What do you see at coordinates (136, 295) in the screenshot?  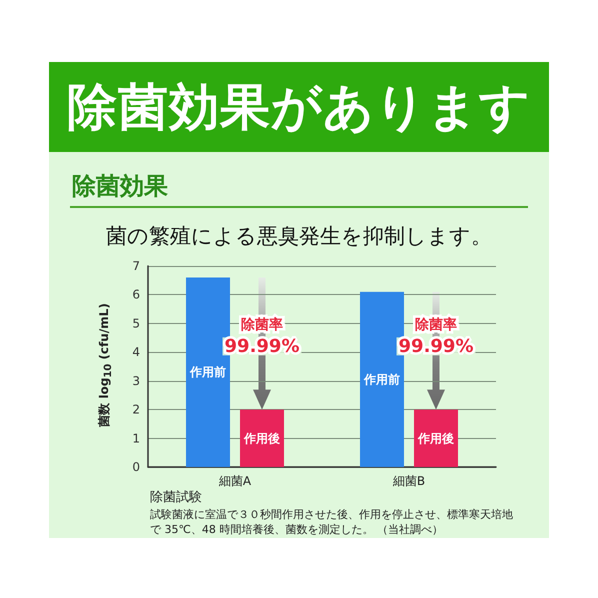 I see `y-tick-label: 6` at bounding box center [136, 295].